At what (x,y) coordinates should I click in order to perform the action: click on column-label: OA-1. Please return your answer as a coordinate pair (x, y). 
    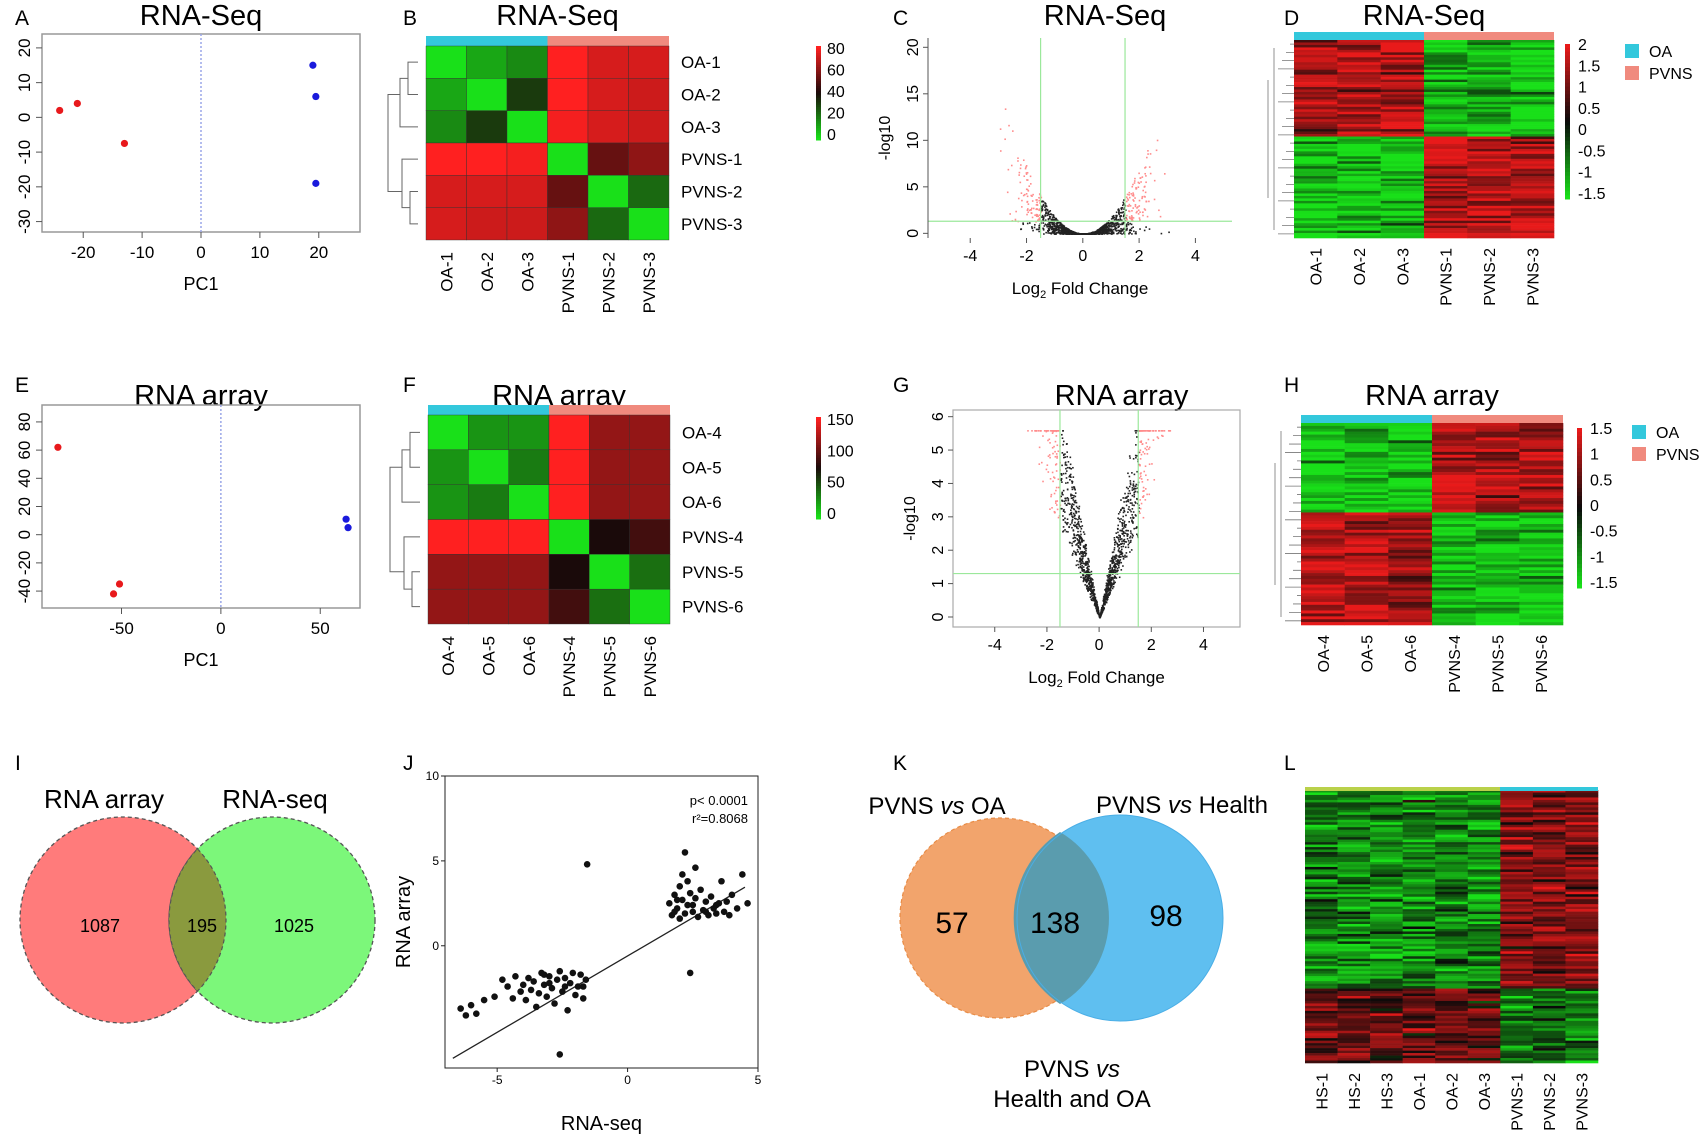
    Looking at the image, I should click on (446, 272).